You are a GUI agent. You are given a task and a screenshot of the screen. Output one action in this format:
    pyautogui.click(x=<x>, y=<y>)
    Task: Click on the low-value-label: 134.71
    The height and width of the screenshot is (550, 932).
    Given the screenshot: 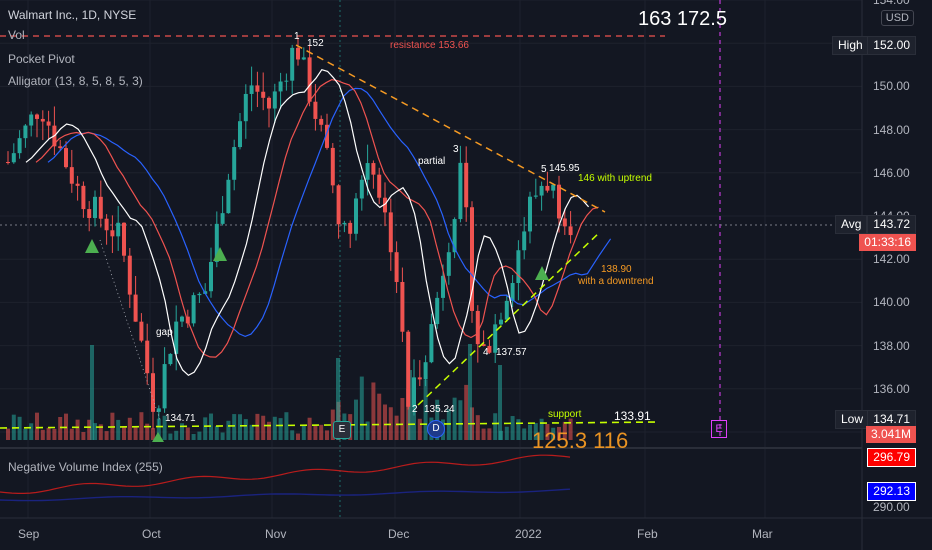 What is the action you would take?
    pyautogui.click(x=180, y=418)
    